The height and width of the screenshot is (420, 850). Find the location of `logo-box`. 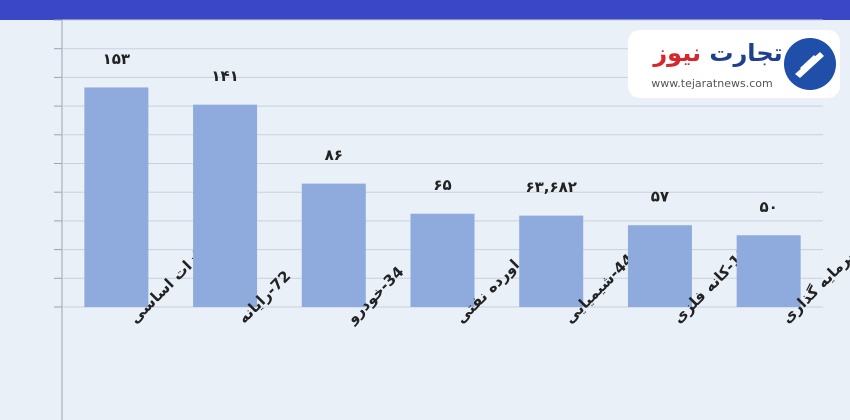

logo-box is located at coordinates (734, 64).